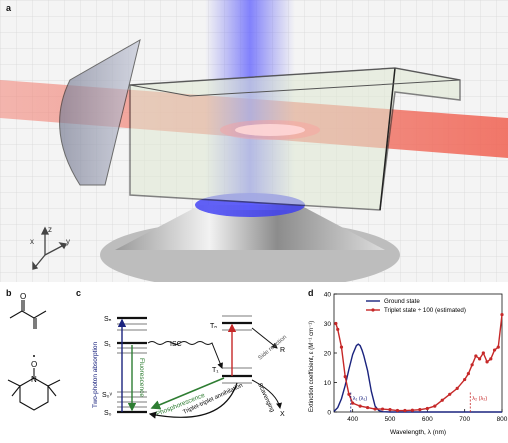  I want to click on x-tick-label: 500, so click(390, 419).